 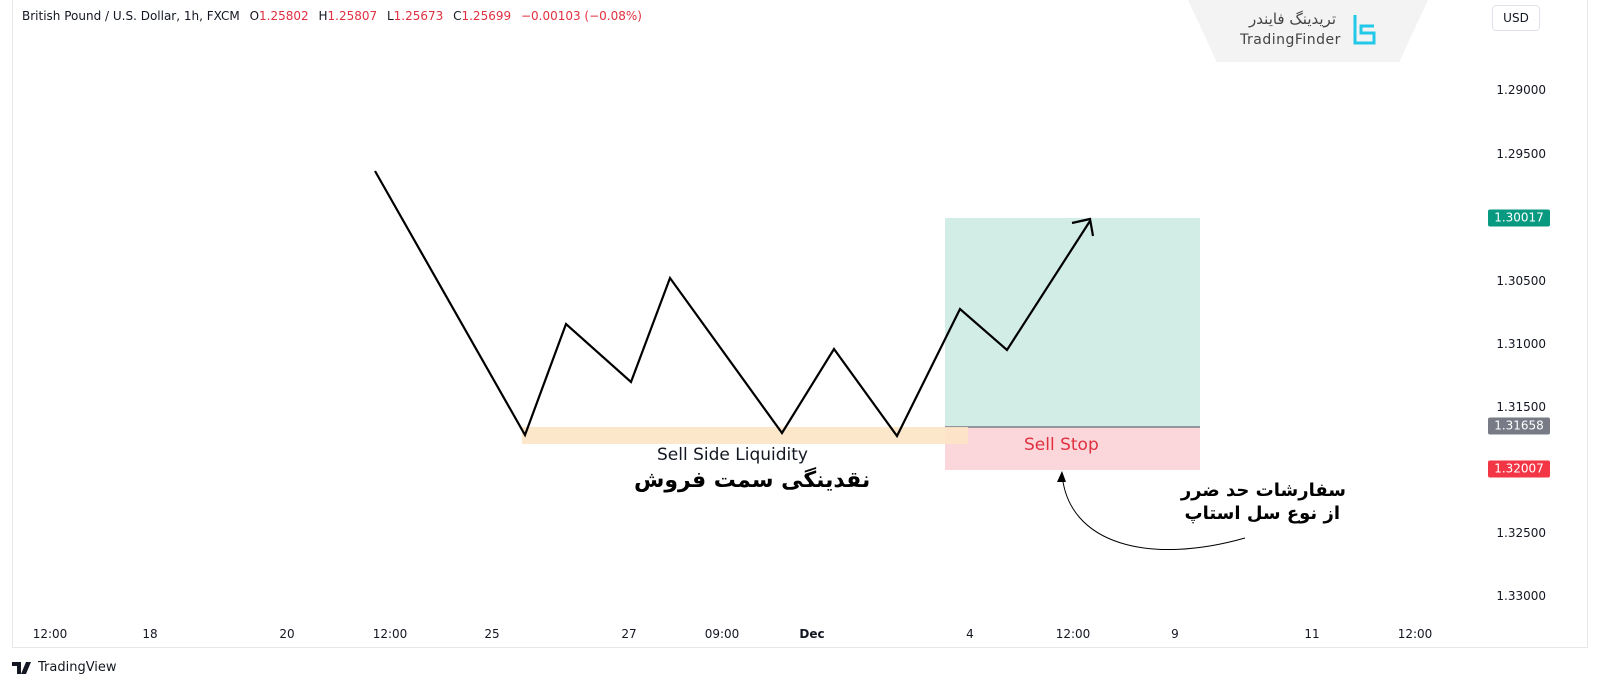 I want to click on target-price-badge: 1.30017, so click(x=1519, y=218).